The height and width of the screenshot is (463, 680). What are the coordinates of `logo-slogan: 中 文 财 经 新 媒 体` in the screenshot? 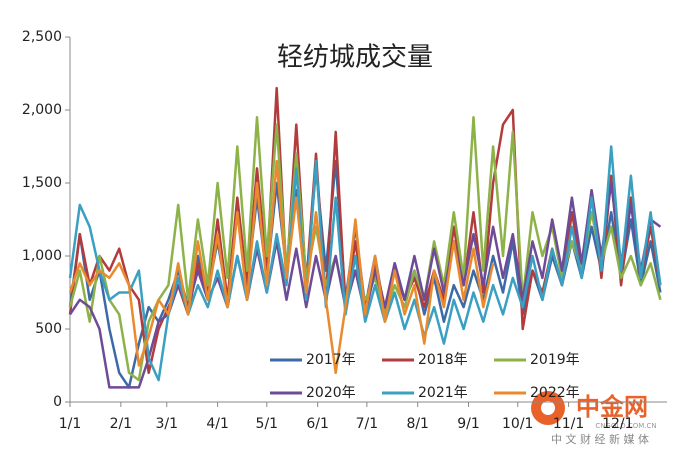 It's located at (600, 439).